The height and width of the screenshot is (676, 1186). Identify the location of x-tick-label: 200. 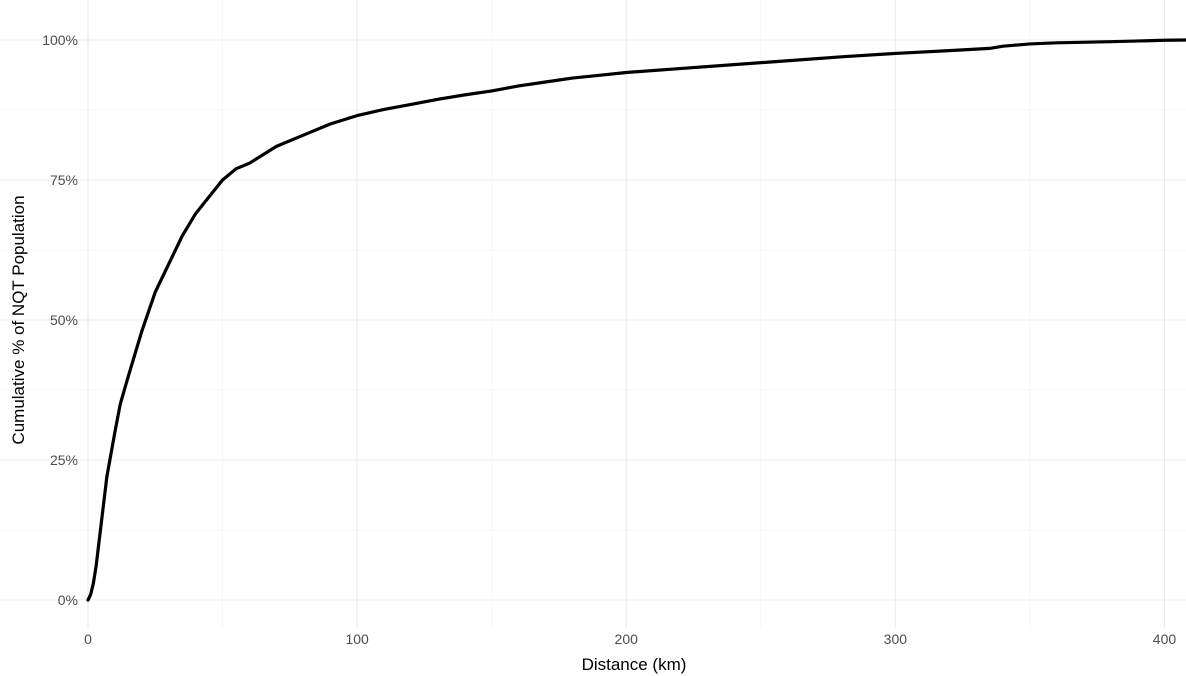
(627, 639).